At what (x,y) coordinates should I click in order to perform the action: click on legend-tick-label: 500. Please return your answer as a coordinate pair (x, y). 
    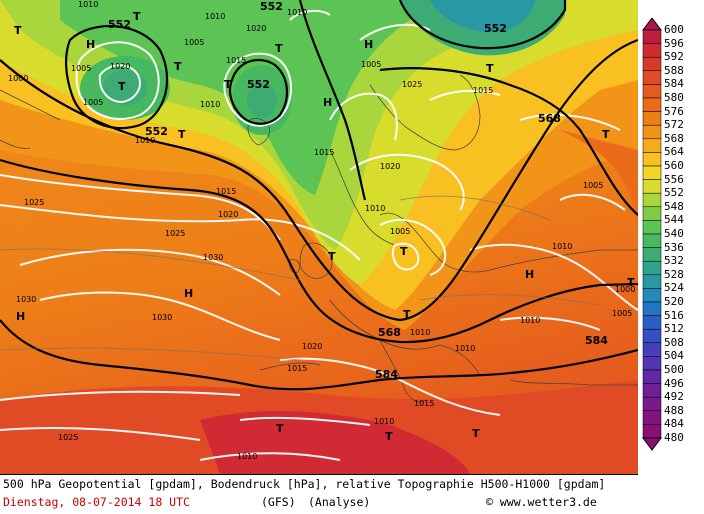
    Looking at the image, I should click on (674, 369).